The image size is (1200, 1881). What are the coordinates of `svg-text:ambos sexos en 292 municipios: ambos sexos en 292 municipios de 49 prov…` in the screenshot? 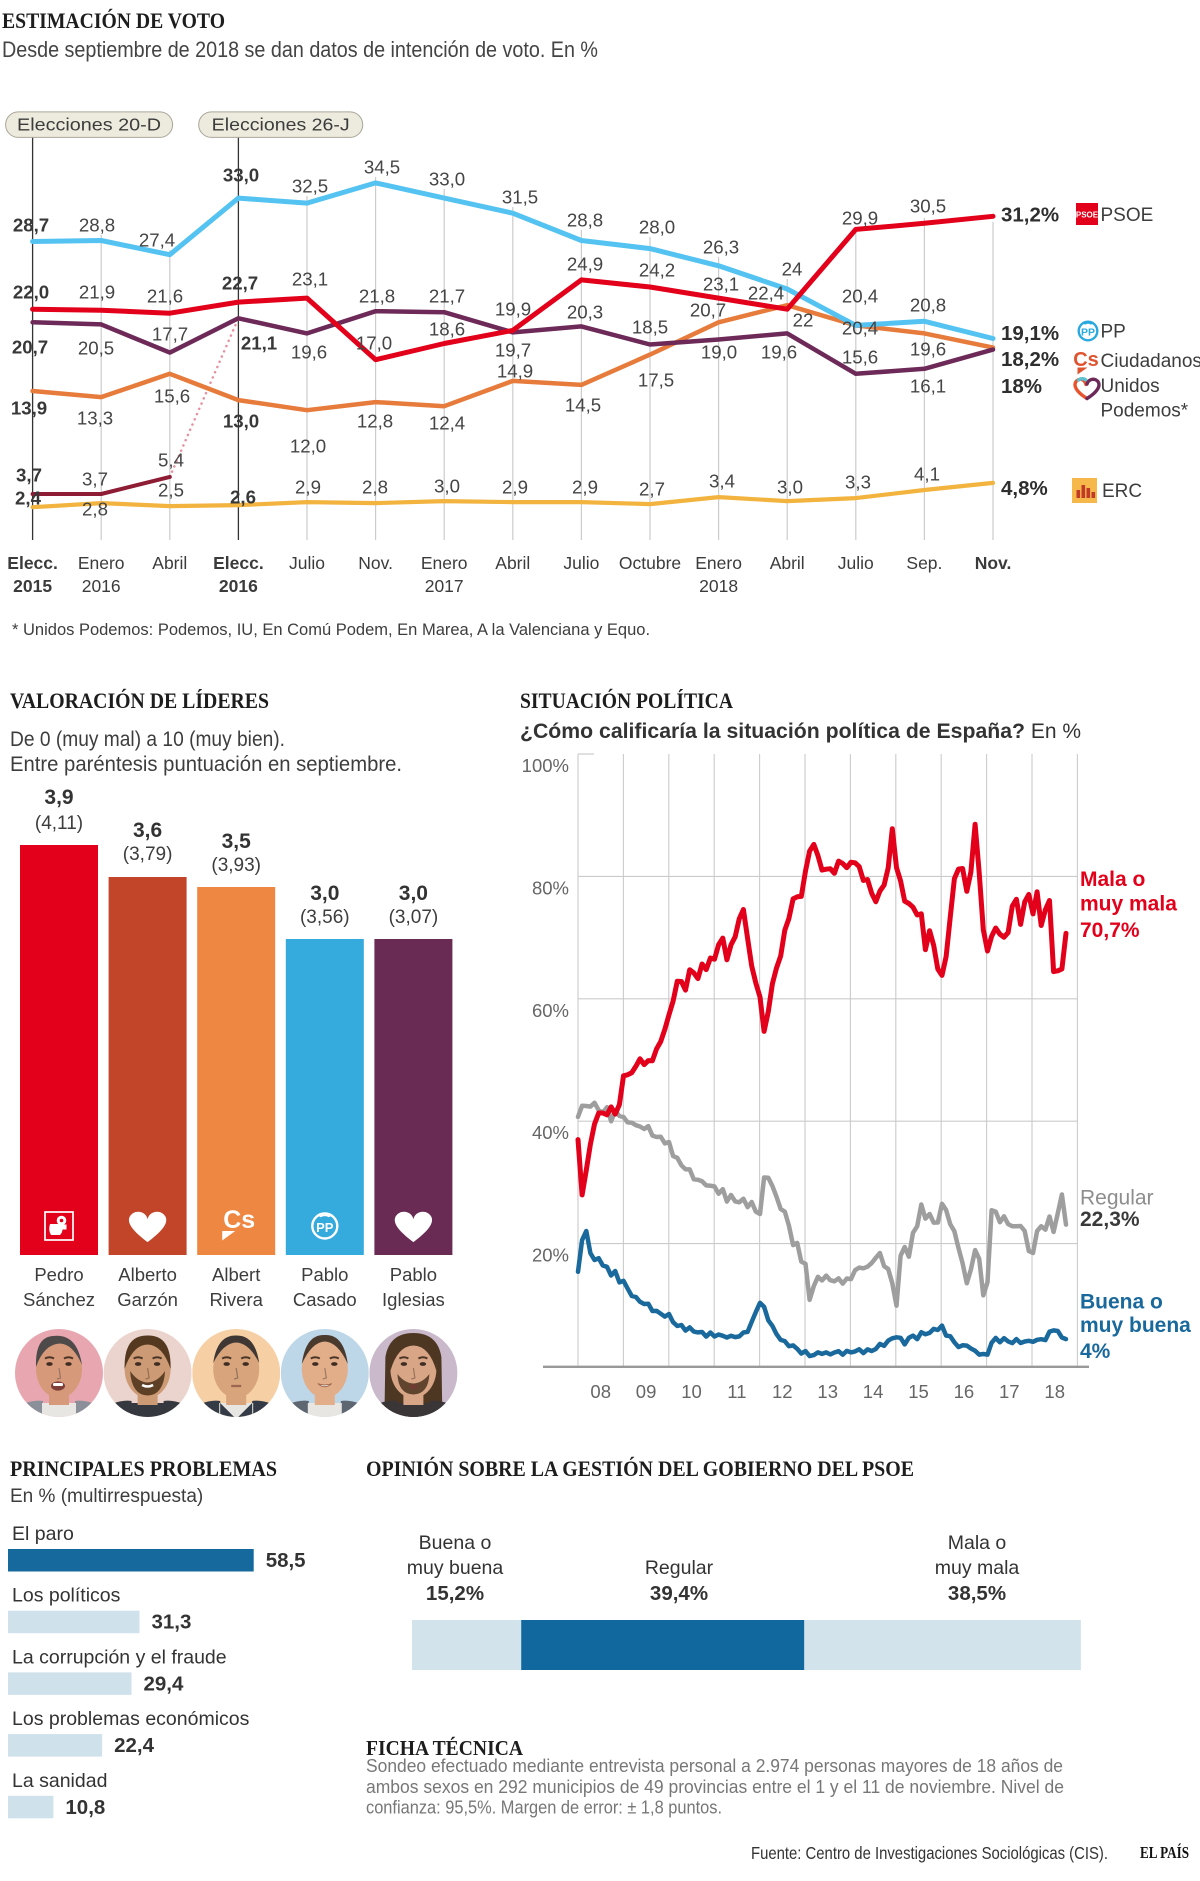 It's located at (715, 1786).